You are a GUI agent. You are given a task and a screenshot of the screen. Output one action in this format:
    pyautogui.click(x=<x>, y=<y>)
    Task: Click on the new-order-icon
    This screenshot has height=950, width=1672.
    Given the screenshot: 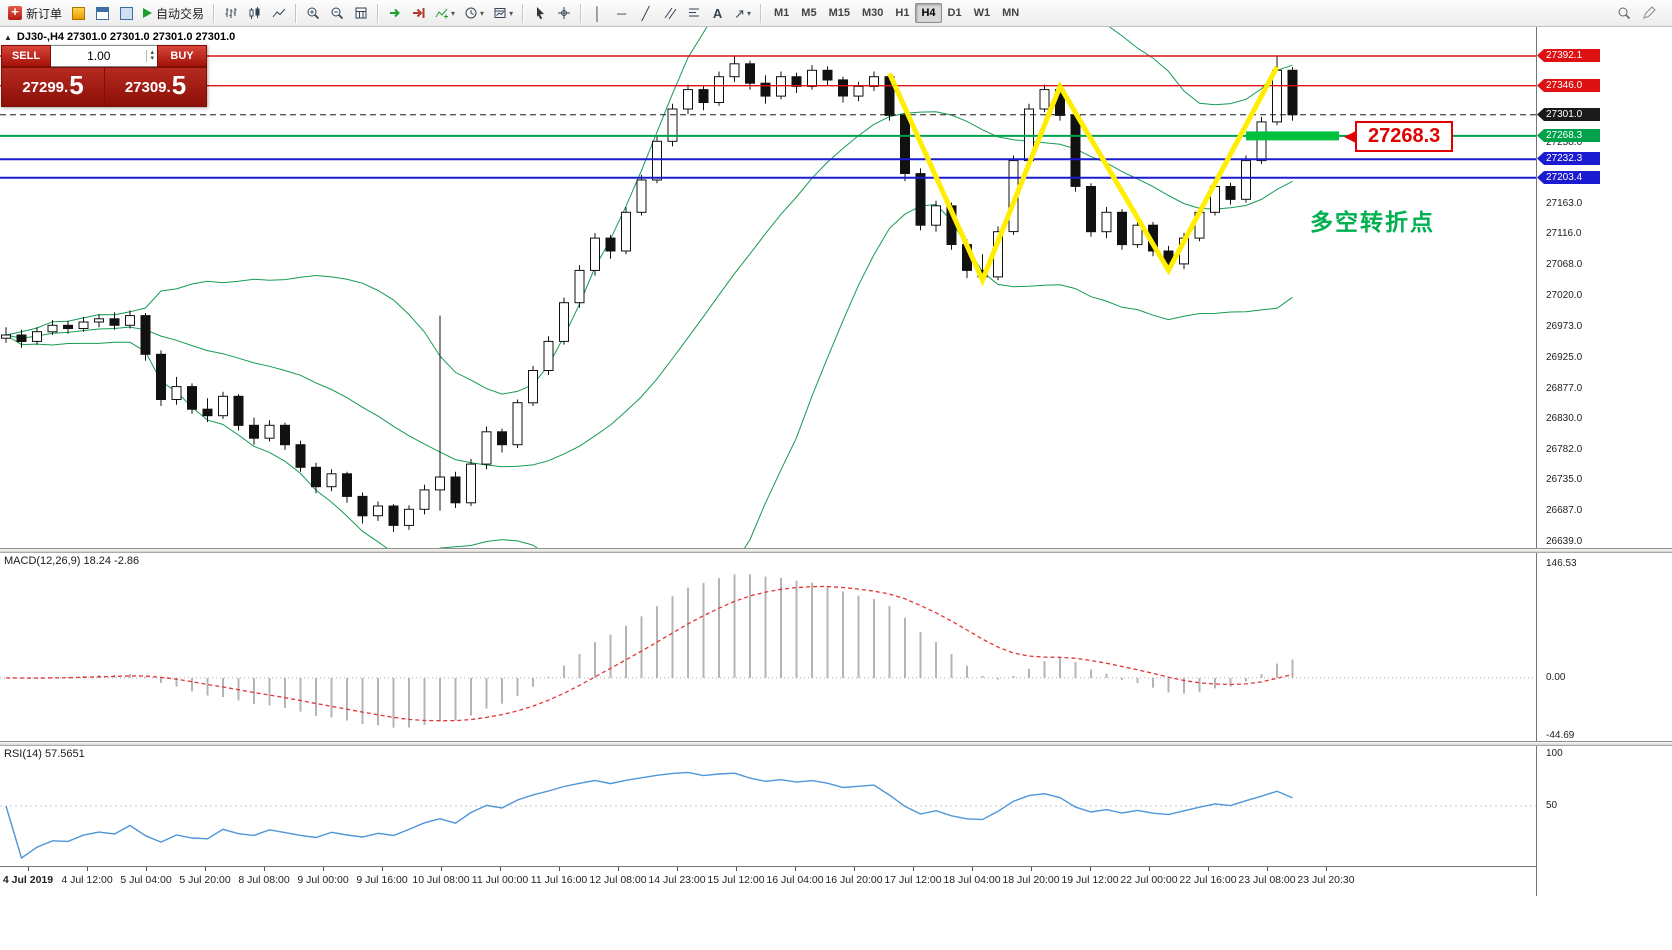 What is the action you would take?
    pyautogui.click(x=15, y=12)
    